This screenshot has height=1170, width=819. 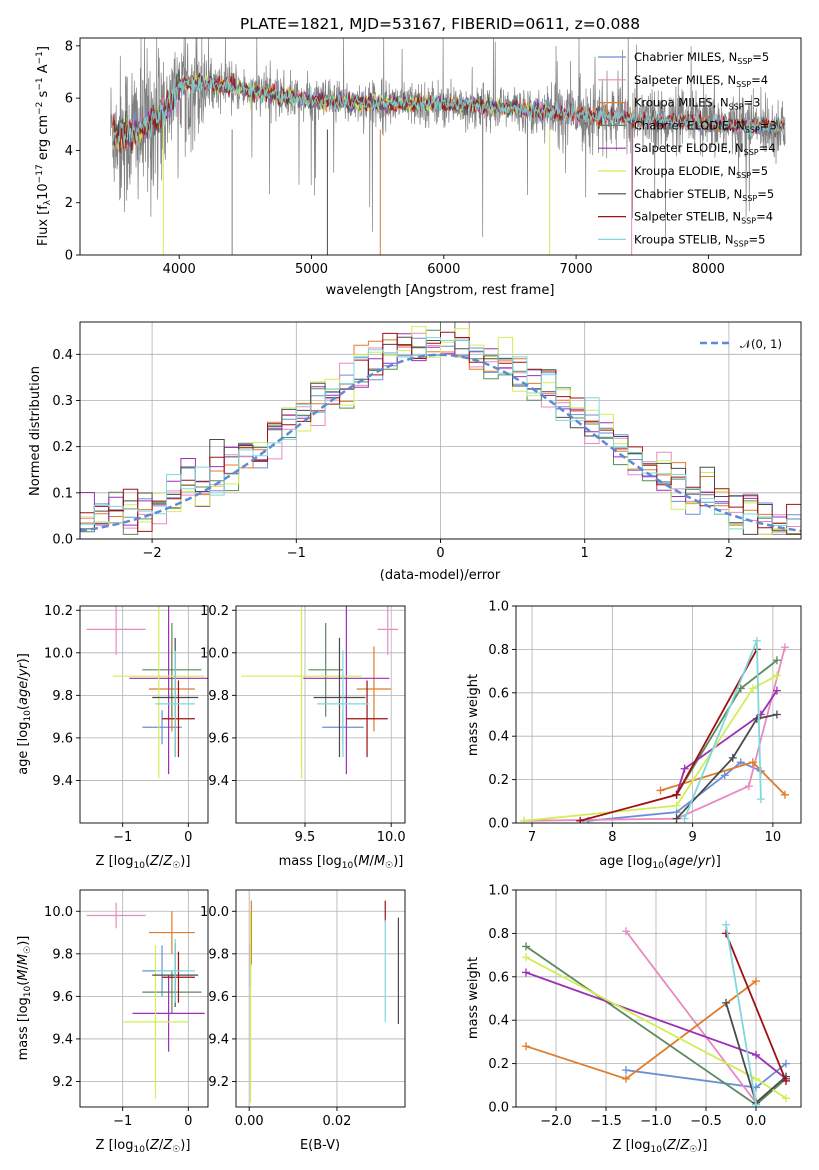 I want to click on weight_vs_Z-plot-area, so click(x=656, y=1013).